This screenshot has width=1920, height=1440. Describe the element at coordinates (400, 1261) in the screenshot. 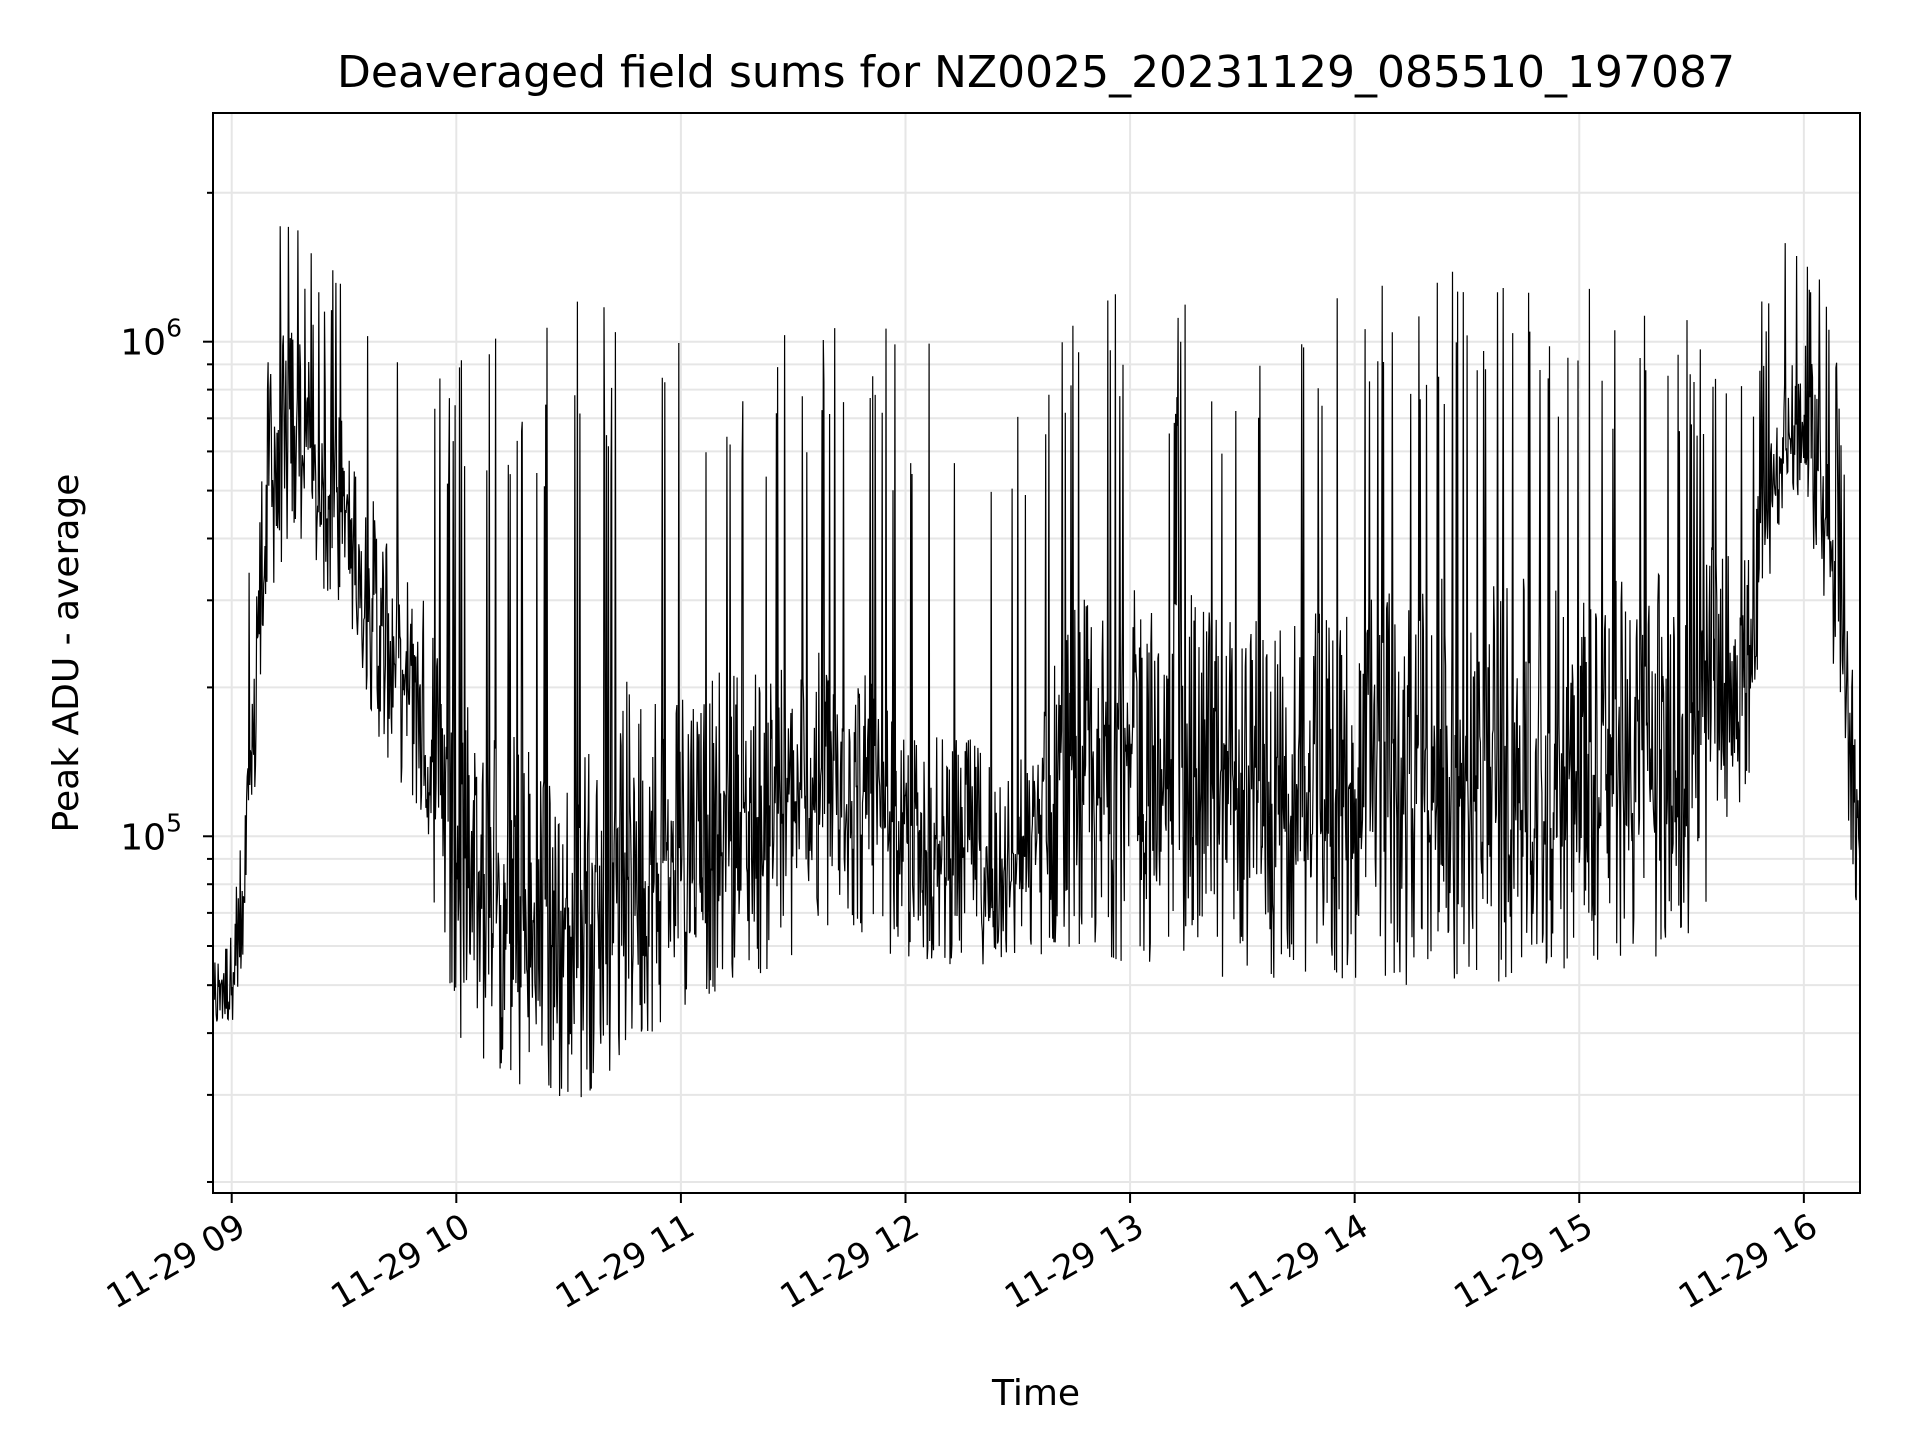

I see `x-tick-label: 11-29 10` at that location.